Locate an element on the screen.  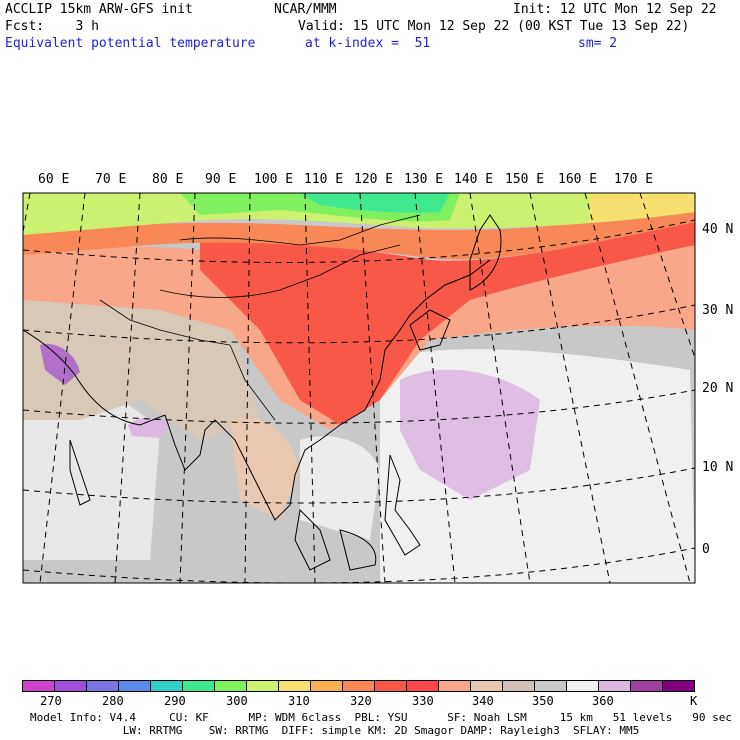
field-beige-indochina is located at coordinates (265, 468).